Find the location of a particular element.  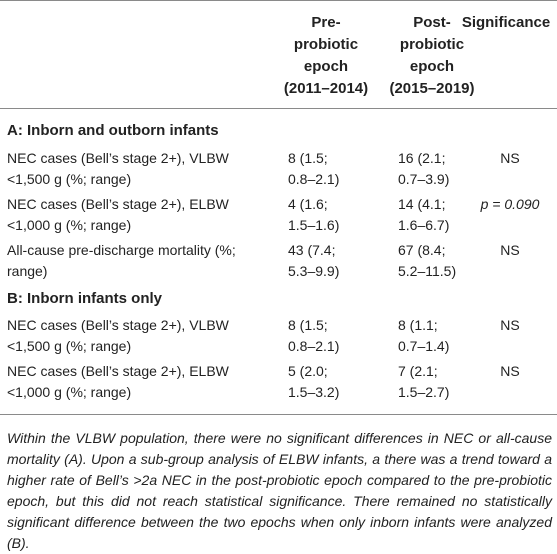

table-cell-post: 67 (8.4; 5.2–11.5) is located at coordinates (427, 260).